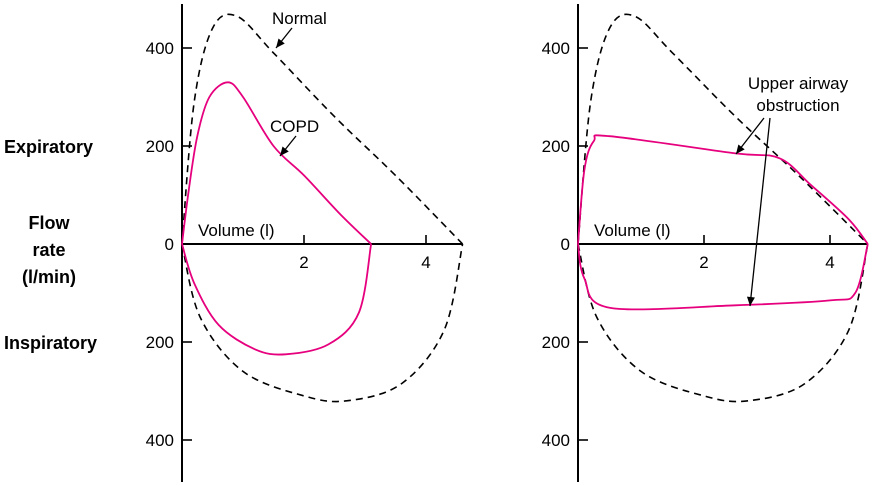 This screenshot has width=880, height=486. Describe the element at coordinates (48, 147) in the screenshot. I see `expiratory-label: Expiratory` at that location.